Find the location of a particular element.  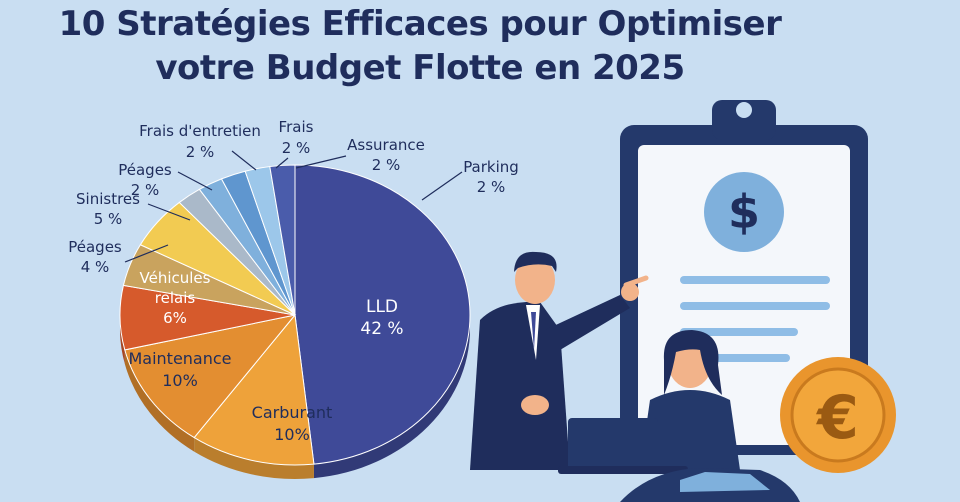

title-line-2: votre Budget Flotte en 2025 is located at coordinates (420, 68).